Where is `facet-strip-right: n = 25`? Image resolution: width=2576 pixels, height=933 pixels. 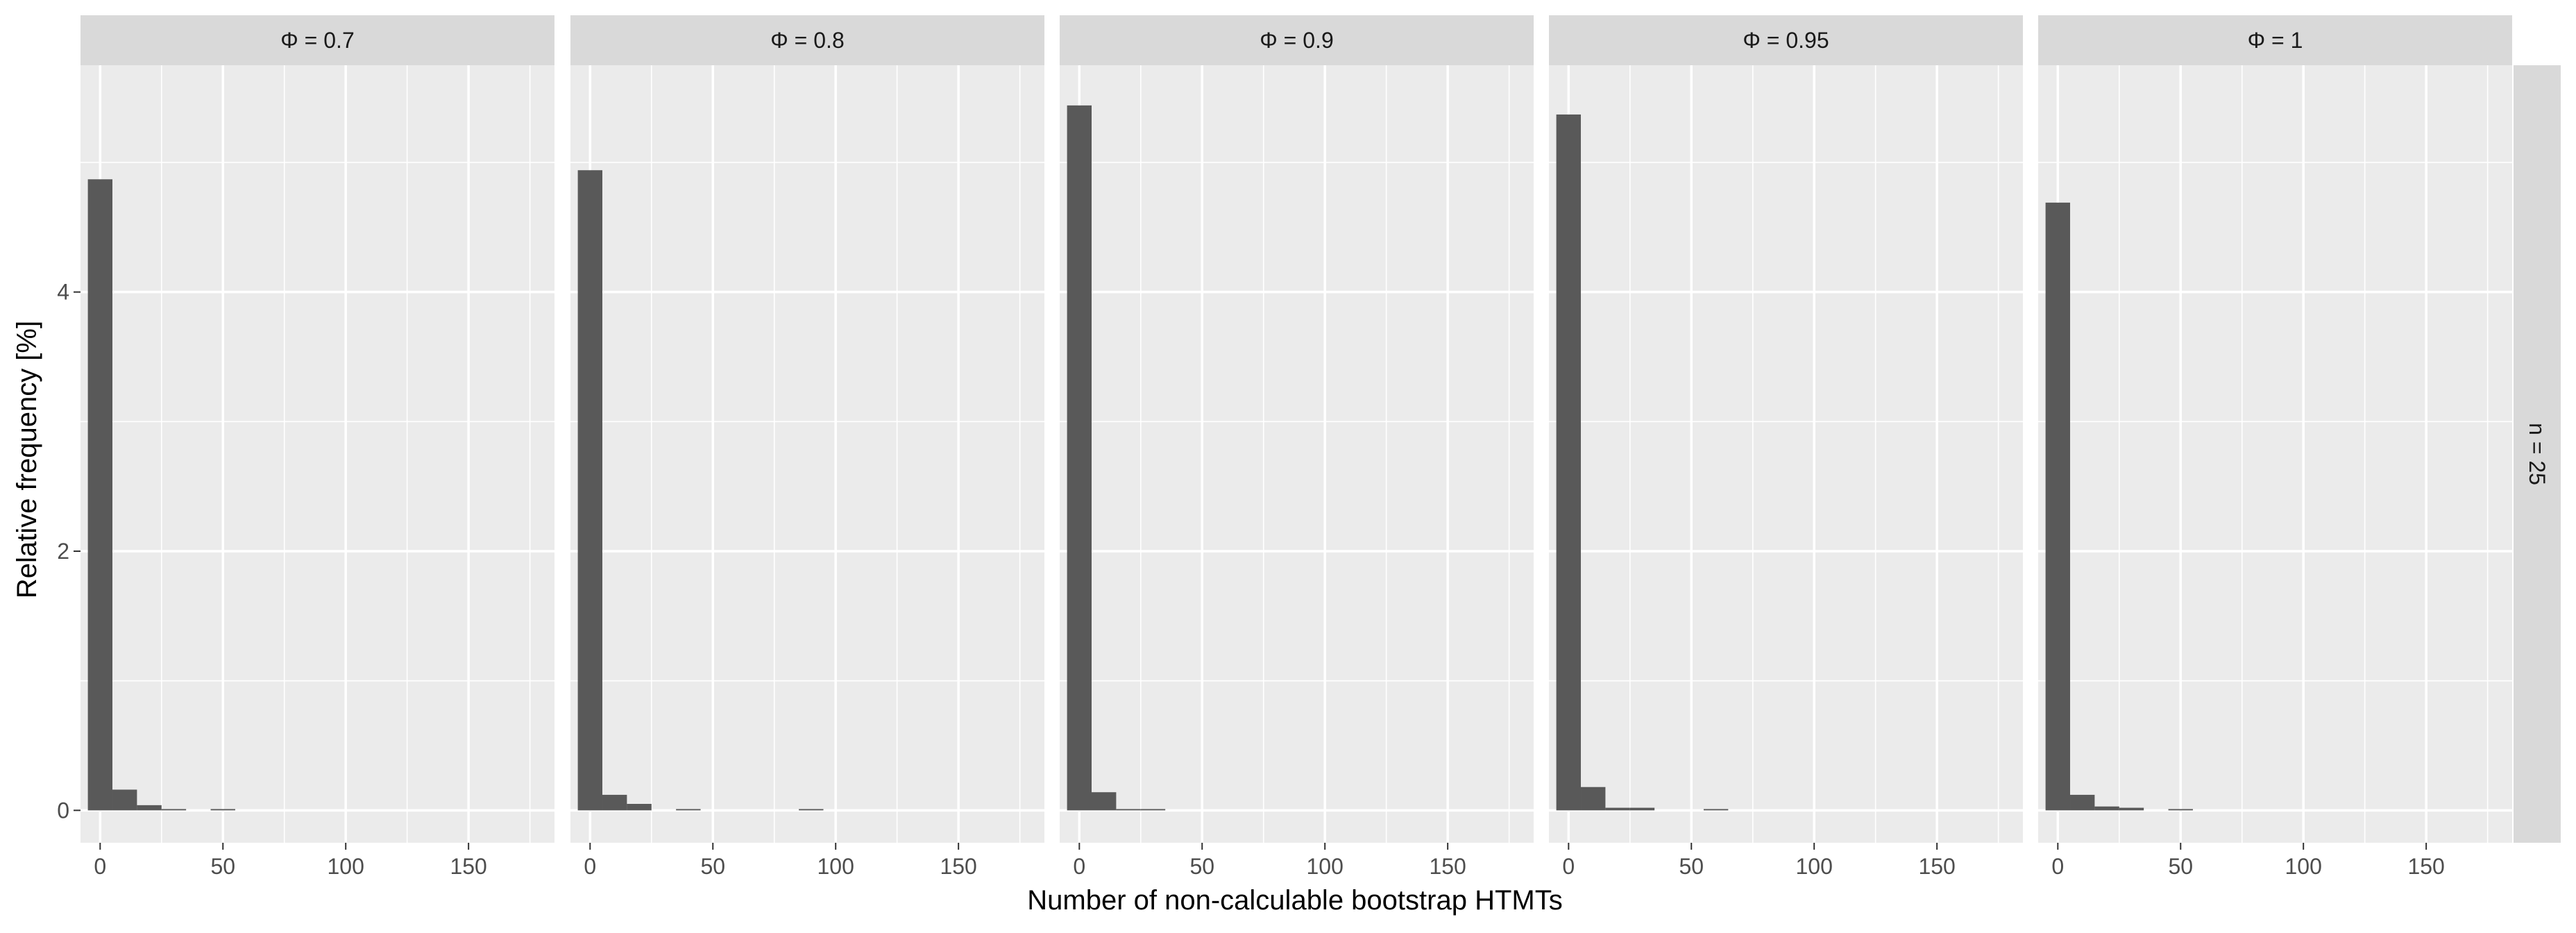
facet-strip-right: n = 25 is located at coordinates (2538, 454).